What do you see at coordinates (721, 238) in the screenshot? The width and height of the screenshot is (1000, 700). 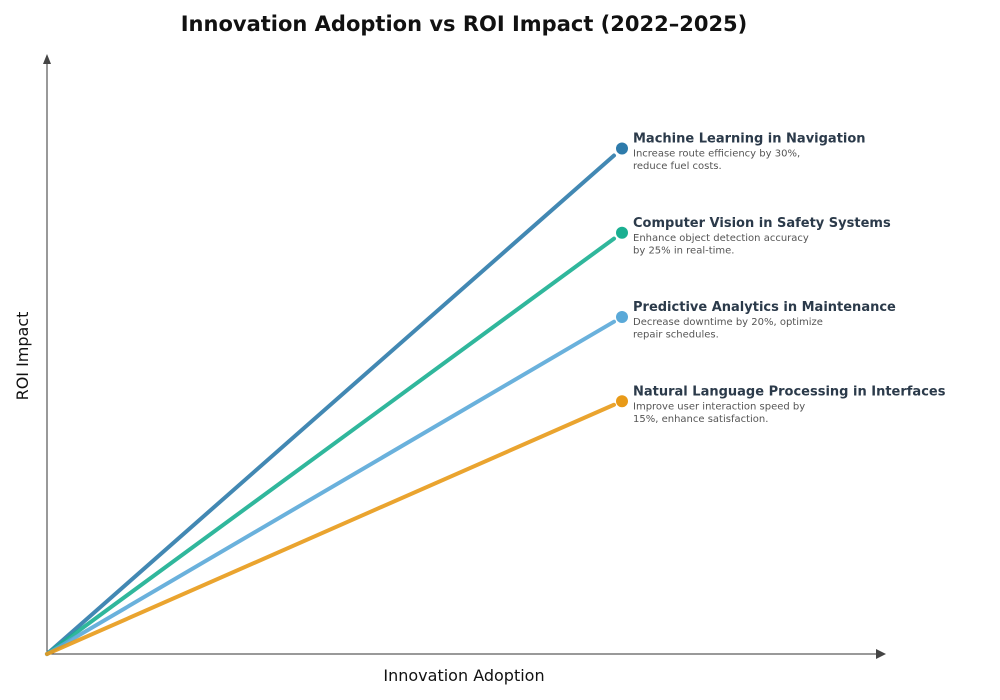 I see `annotation-description: Enhance object detection accuracy` at bounding box center [721, 238].